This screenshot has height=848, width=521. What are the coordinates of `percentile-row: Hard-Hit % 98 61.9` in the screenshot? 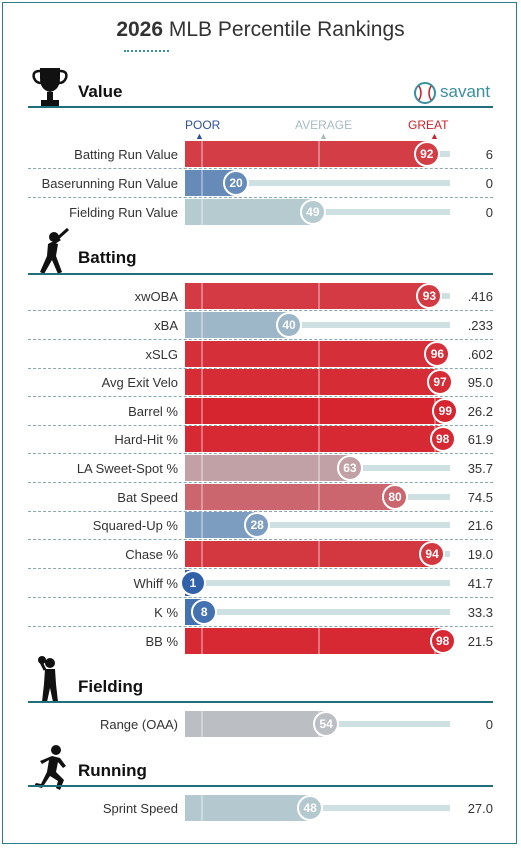 It's located at (260, 440).